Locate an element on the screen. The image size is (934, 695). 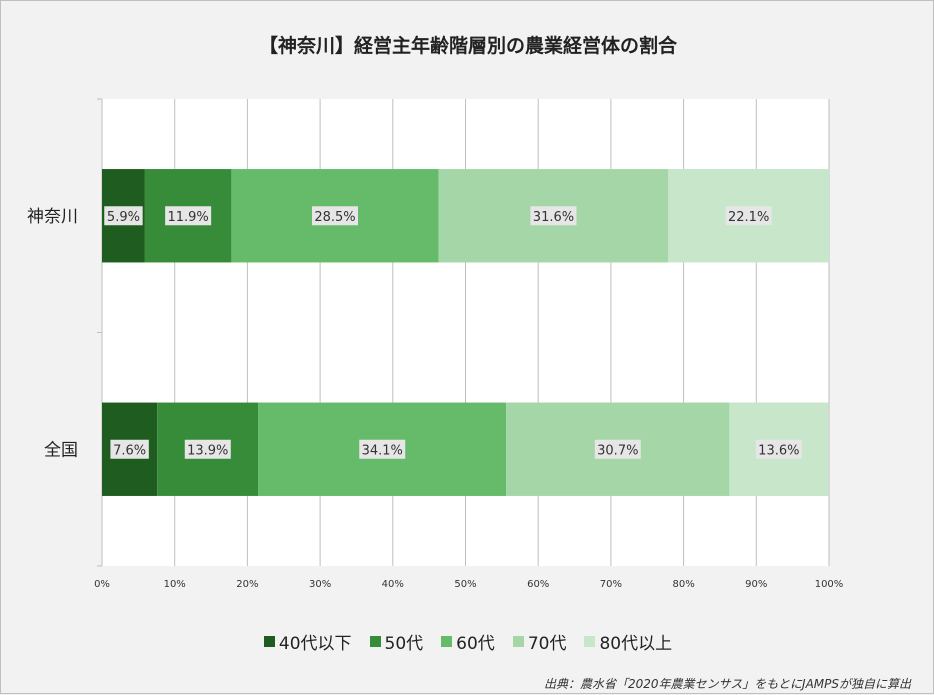
data-label: 34.1% is located at coordinates (382, 450).